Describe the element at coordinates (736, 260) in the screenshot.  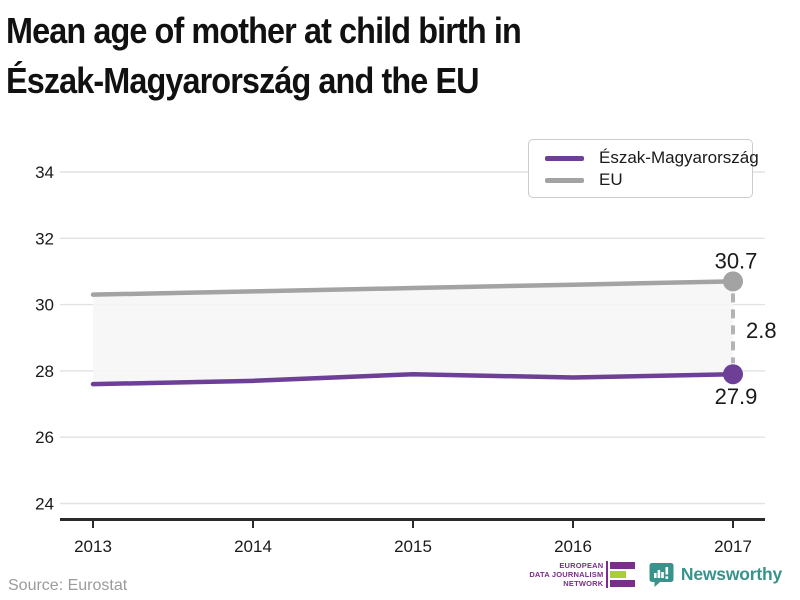
I see `value-label-eu: 30.7` at that location.